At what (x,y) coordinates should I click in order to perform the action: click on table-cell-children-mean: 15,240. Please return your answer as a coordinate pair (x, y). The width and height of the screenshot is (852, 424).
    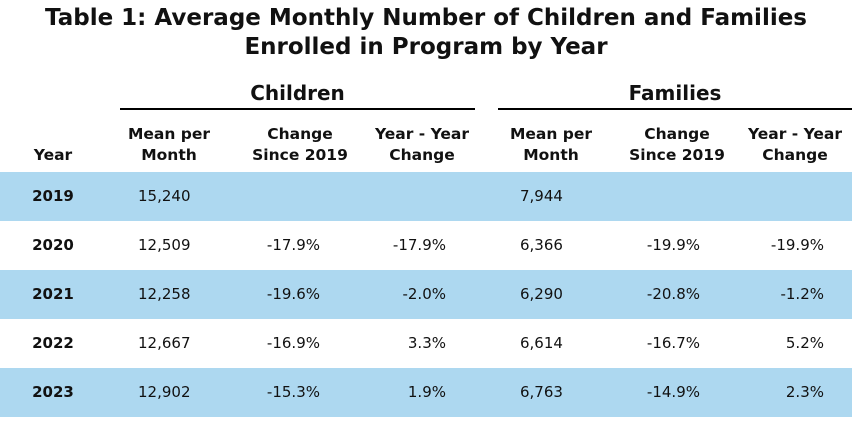
    Looking at the image, I should click on (164, 196).